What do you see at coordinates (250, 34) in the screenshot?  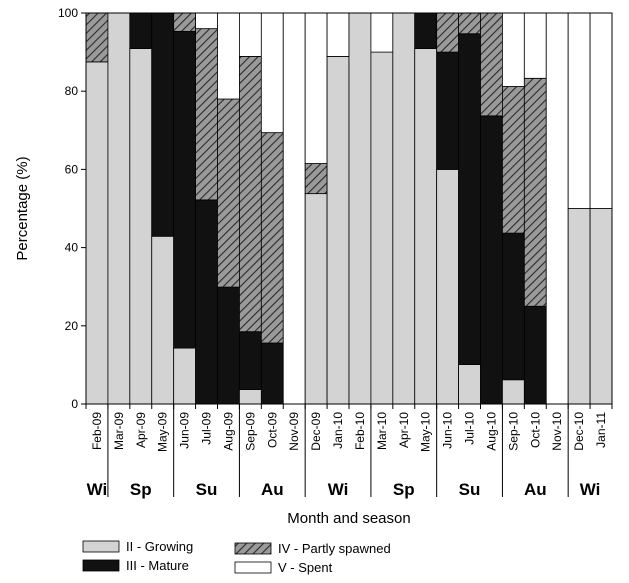 I see `bar-segment-sep-09-v-spent` at bounding box center [250, 34].